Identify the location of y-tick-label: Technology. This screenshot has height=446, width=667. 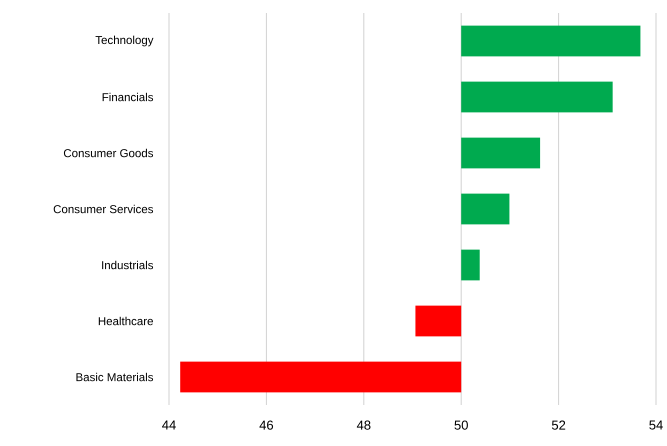
(125, 41).